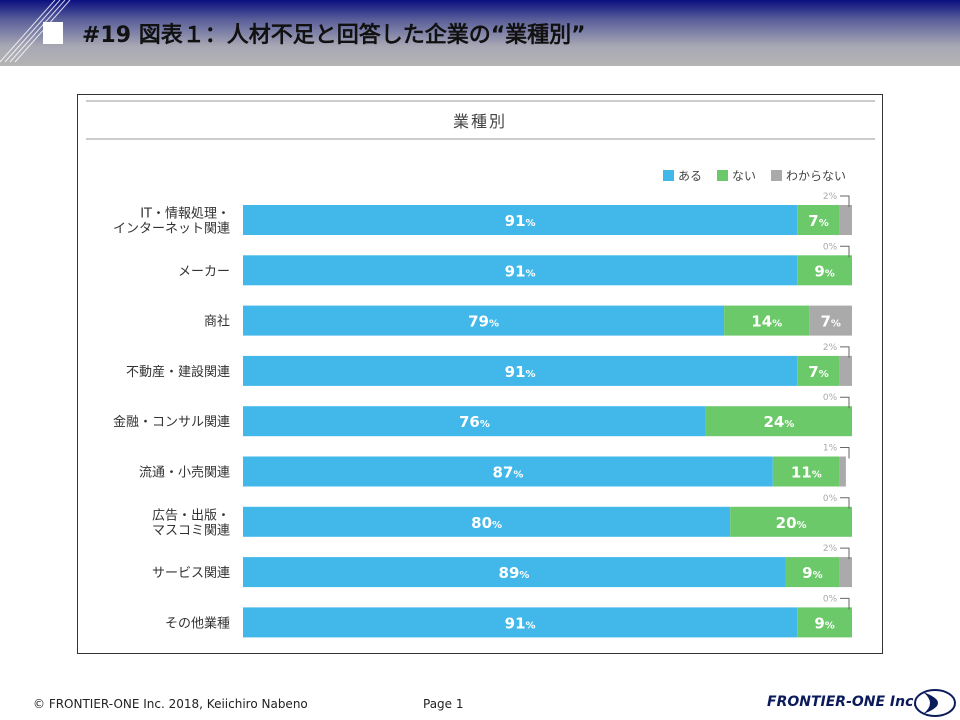  Describe the element at coordinates (191, 573) in the screenshot. I see `category-label: サービス関連` at that location.